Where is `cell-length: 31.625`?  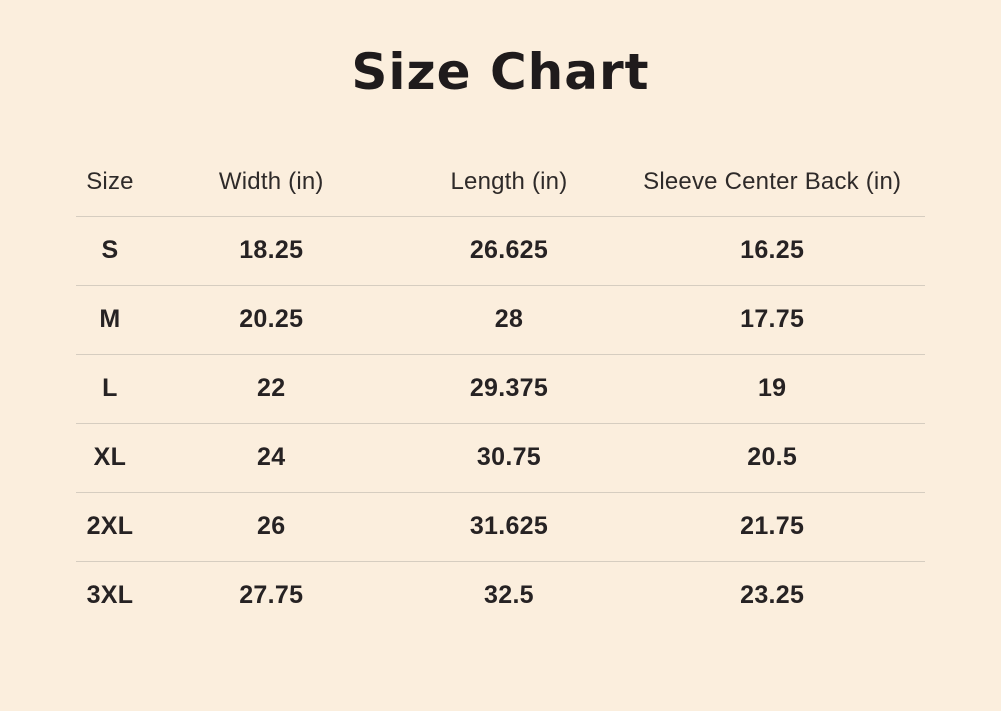 cell-length: 31.625 is located at coordinates (509, 527).